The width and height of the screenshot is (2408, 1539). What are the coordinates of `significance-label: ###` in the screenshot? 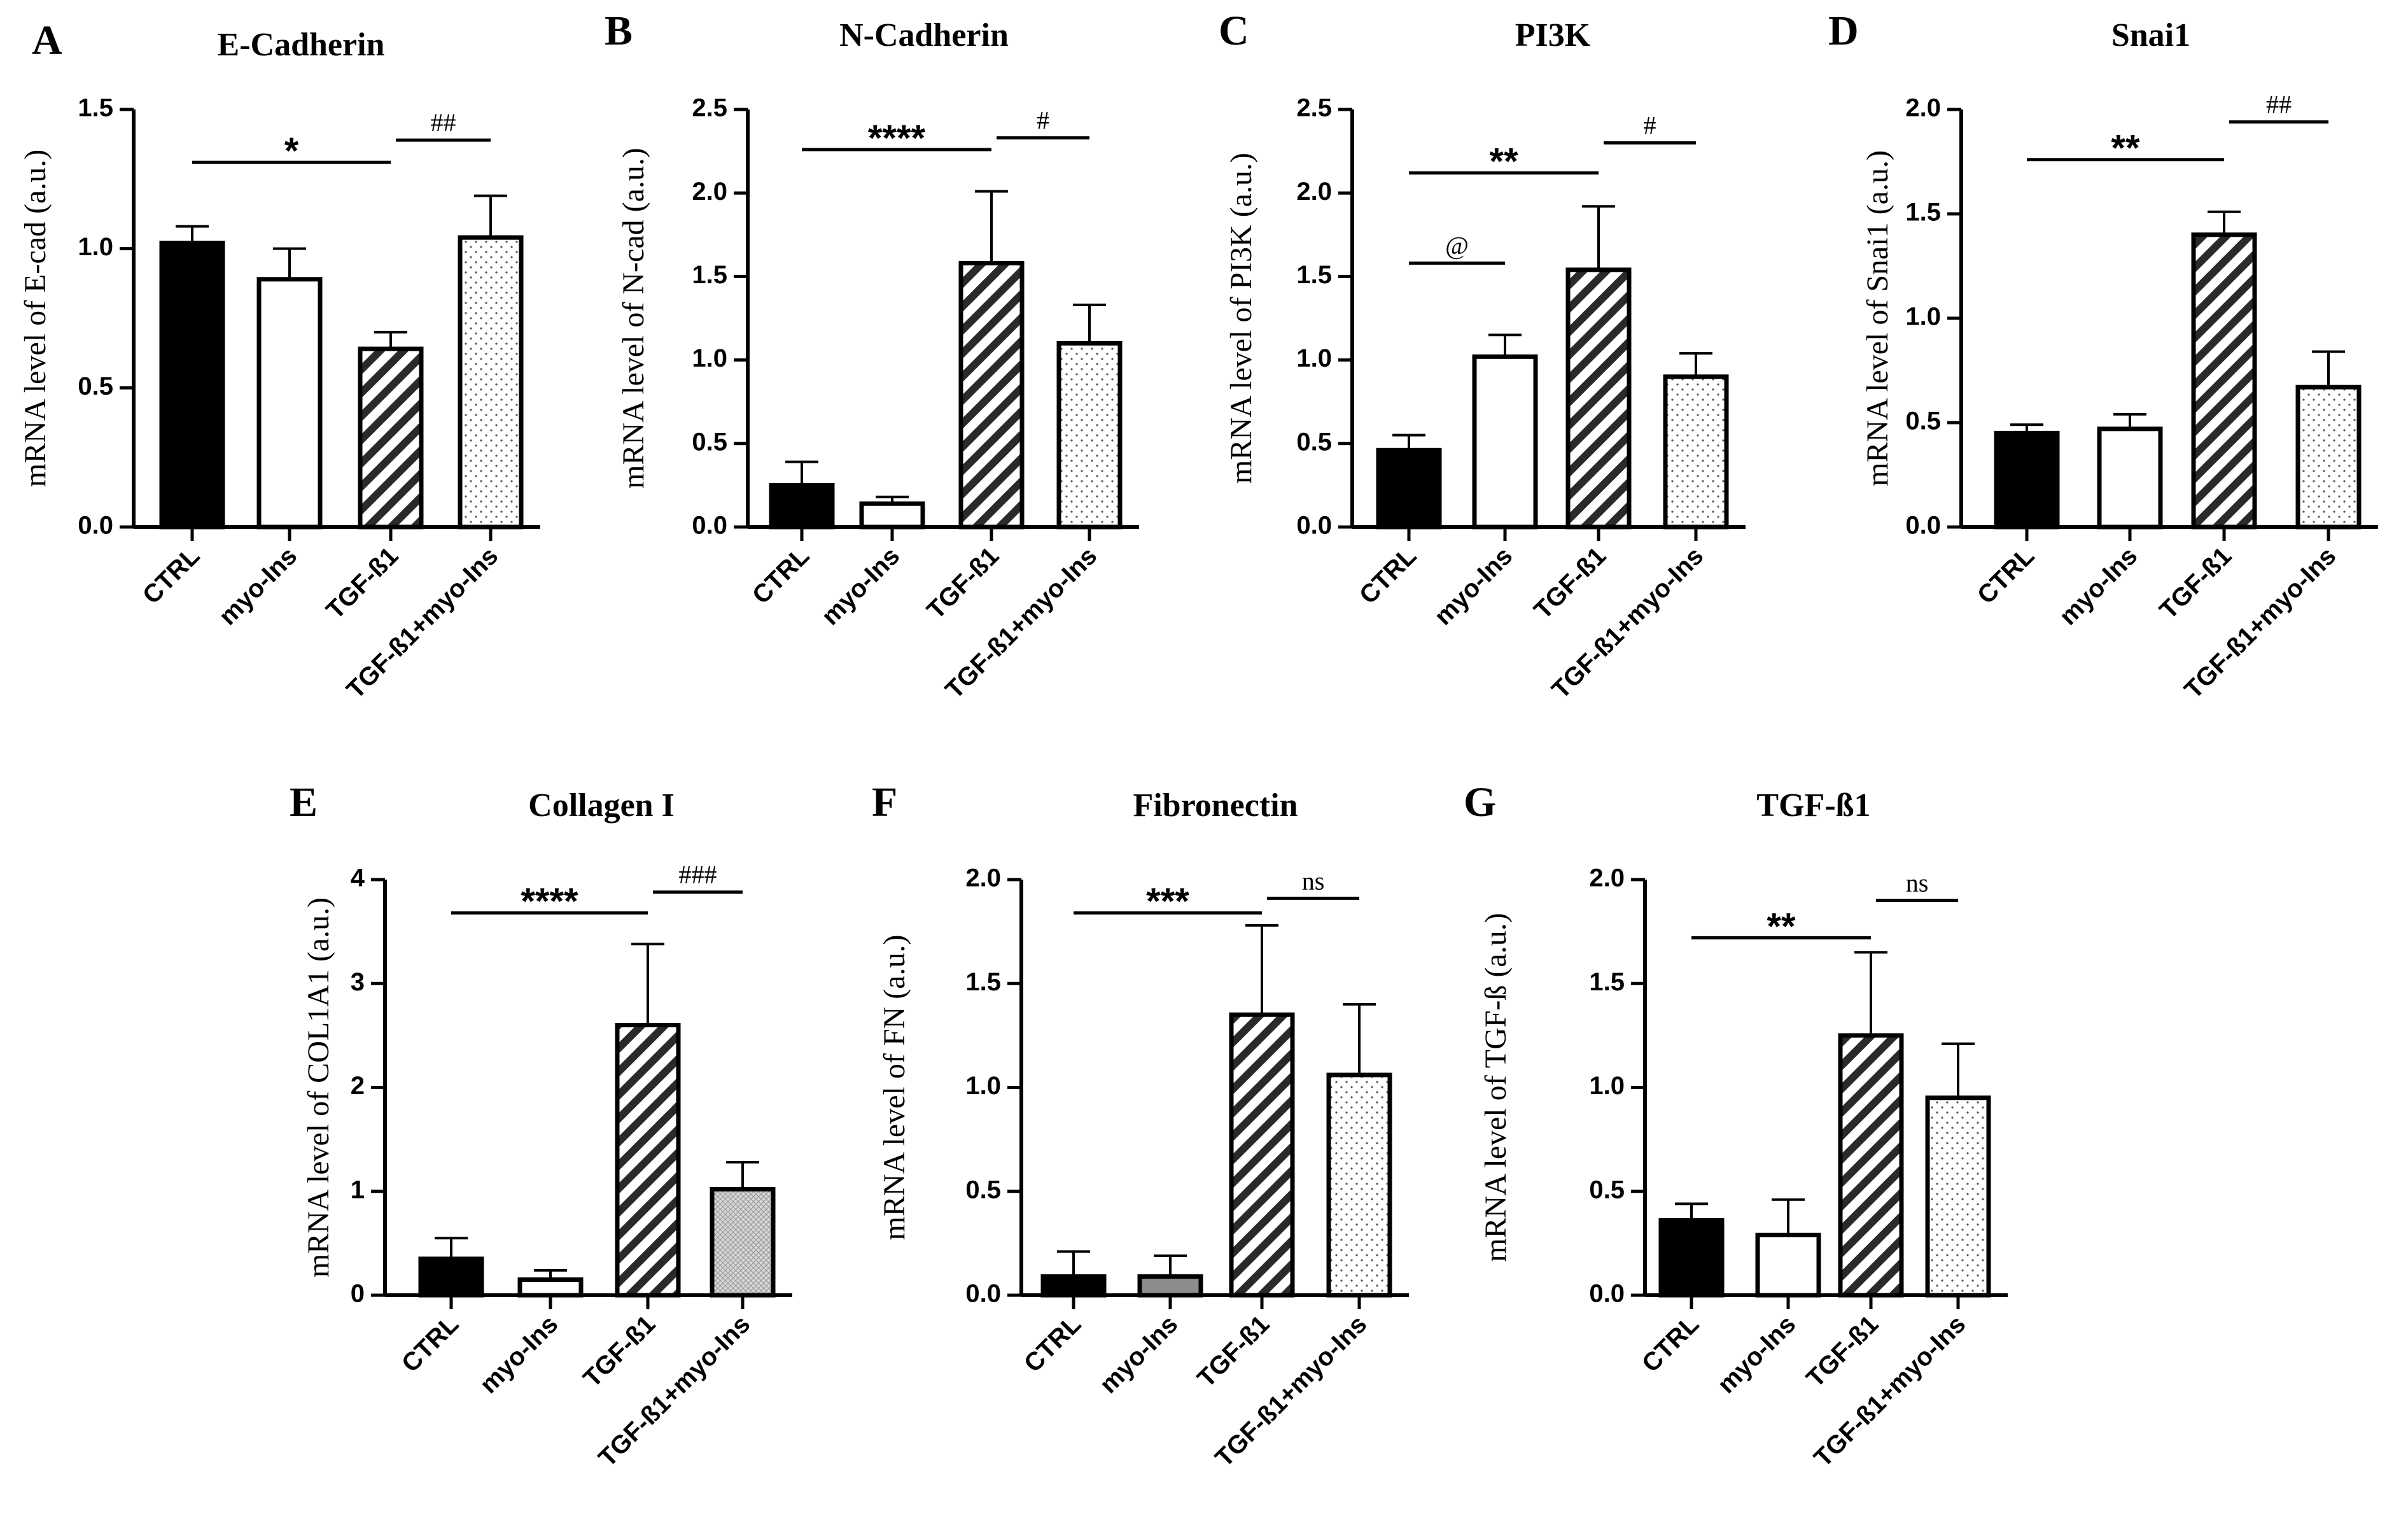 It's located at (698, 875).